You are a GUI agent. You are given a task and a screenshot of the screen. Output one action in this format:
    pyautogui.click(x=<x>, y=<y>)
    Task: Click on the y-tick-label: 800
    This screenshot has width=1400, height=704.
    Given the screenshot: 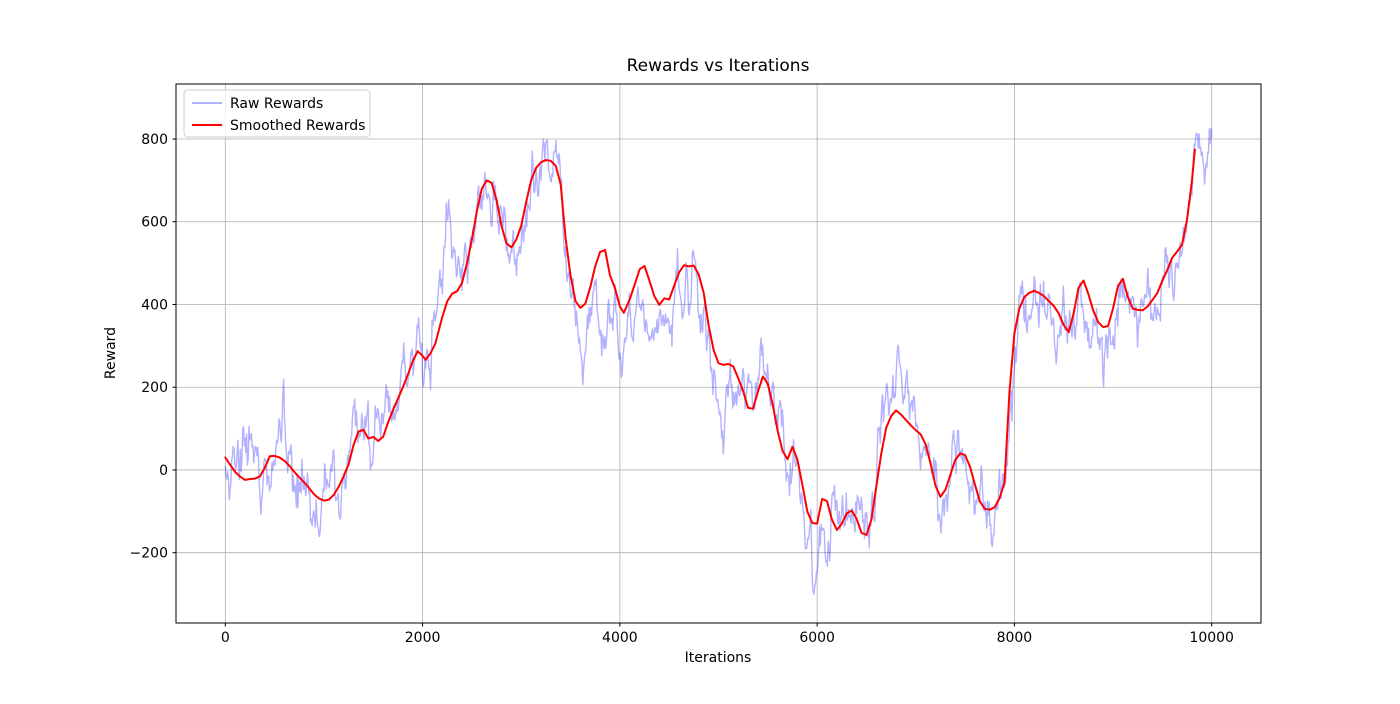 What is the action you would take?
    pyautogui.click(x=154, y=140)
    